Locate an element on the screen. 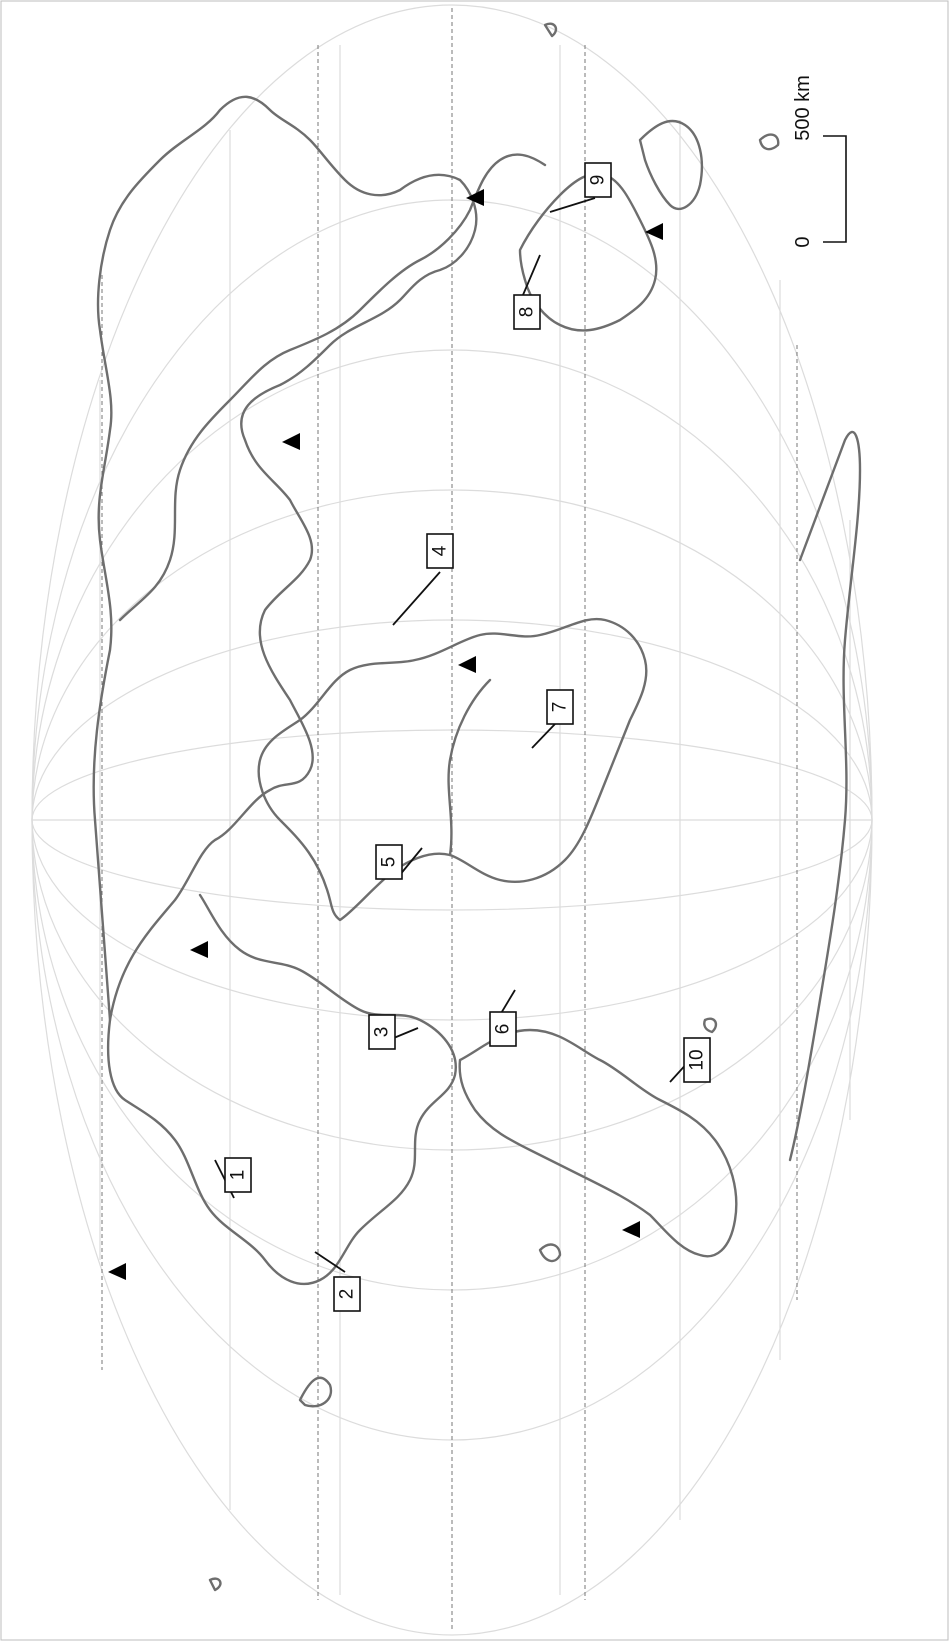 The height and width of the screenshot is (1641, 949). label-1: 1 is located at coordinates (238, 1175).